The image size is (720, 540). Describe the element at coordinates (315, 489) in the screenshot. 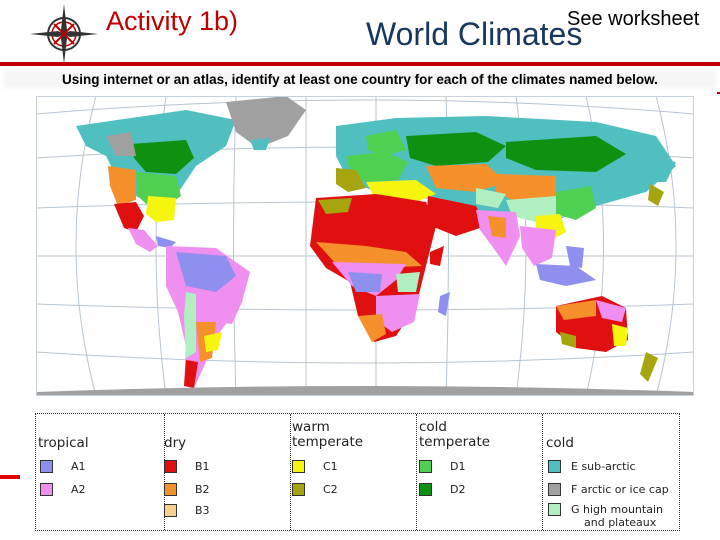

I see `legend-item-c2: C2` at that location.